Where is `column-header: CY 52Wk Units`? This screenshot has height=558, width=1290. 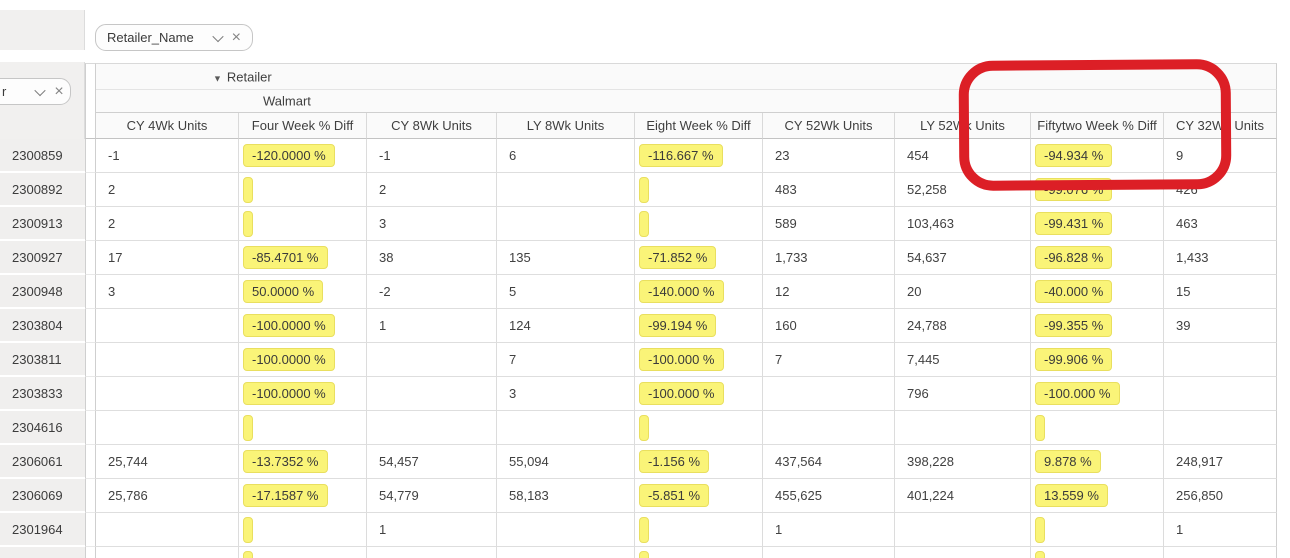
column-header: CY 52Wk Units is located at coordinates (828, 126).